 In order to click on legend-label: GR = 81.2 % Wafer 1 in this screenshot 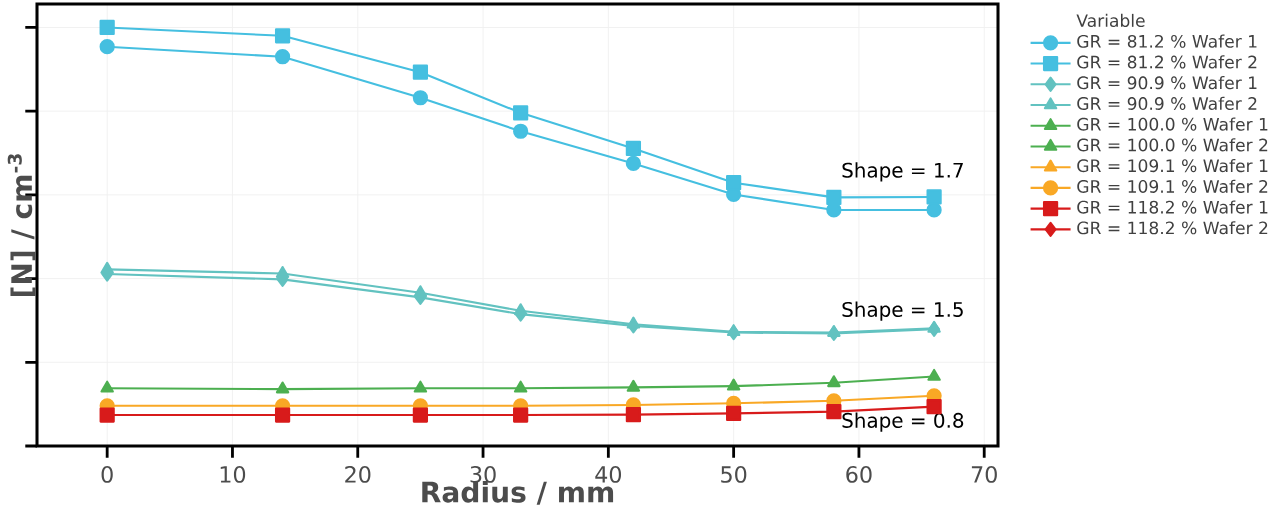, I will do `click(1167, 41)`.